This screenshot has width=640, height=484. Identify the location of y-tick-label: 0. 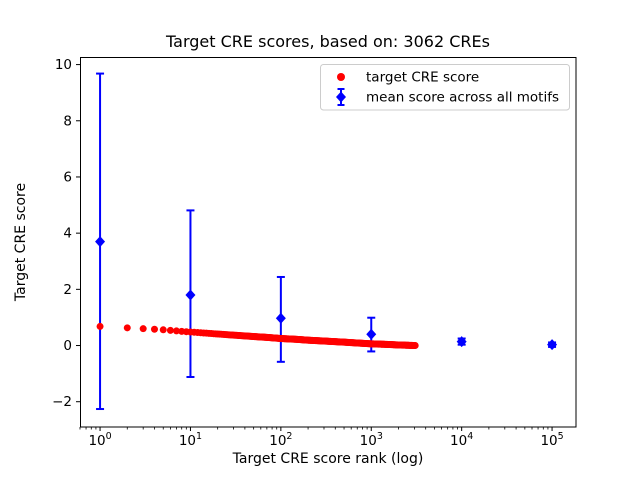
(67, 346).